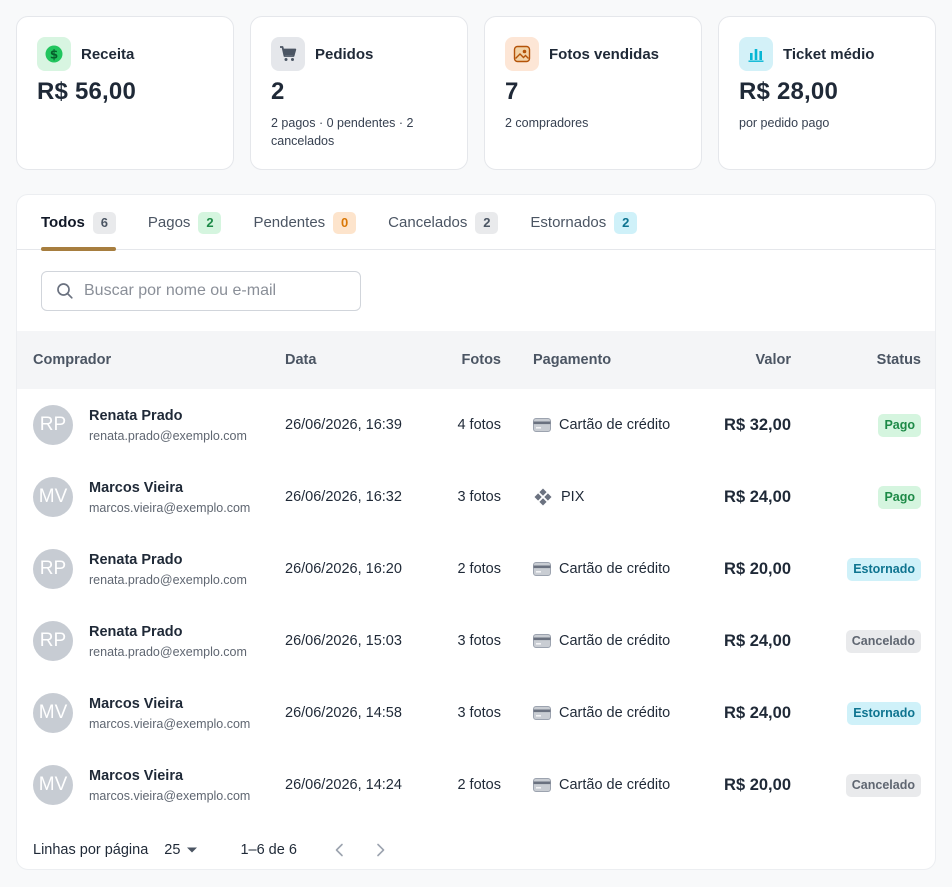 The height and width of the screenshot is (887, 952). Describe the element at coordinates (63, 222) in the screenshot. I see `tab-label: Todos` at that location.